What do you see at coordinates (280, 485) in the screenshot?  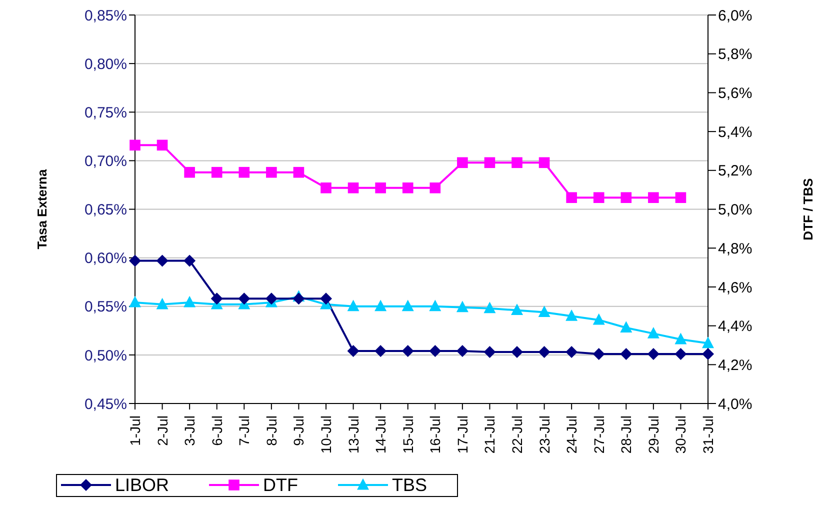 I see `legend-label: DTF` at bounding box center [280, 485].